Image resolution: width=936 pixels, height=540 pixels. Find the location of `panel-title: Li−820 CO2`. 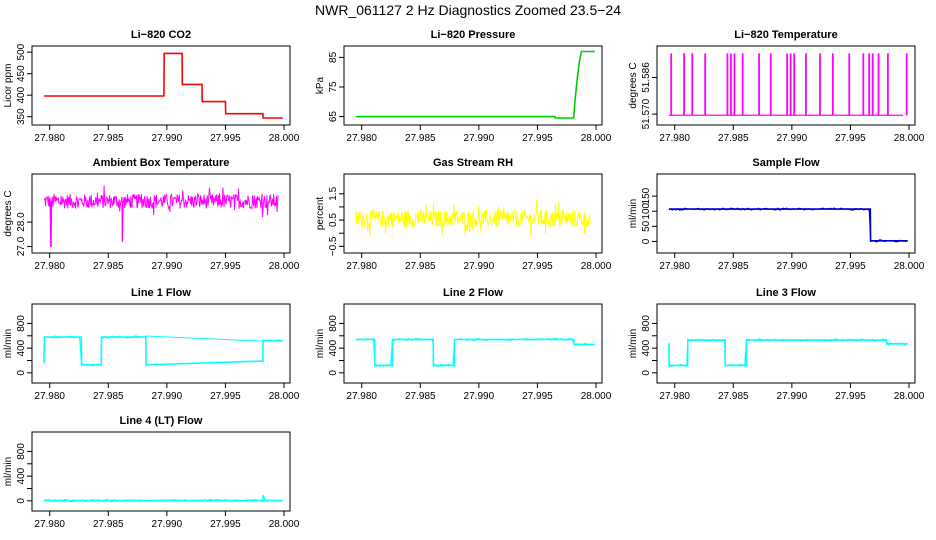

panel-title: Li−820 CO2 is located at coordinates (161, 35).